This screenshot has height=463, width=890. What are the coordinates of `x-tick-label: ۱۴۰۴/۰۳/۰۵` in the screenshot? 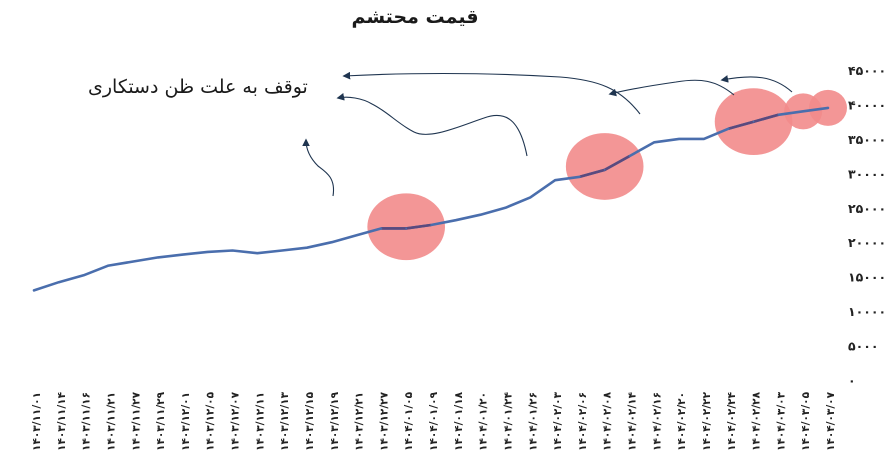 It's located at (806, 421).